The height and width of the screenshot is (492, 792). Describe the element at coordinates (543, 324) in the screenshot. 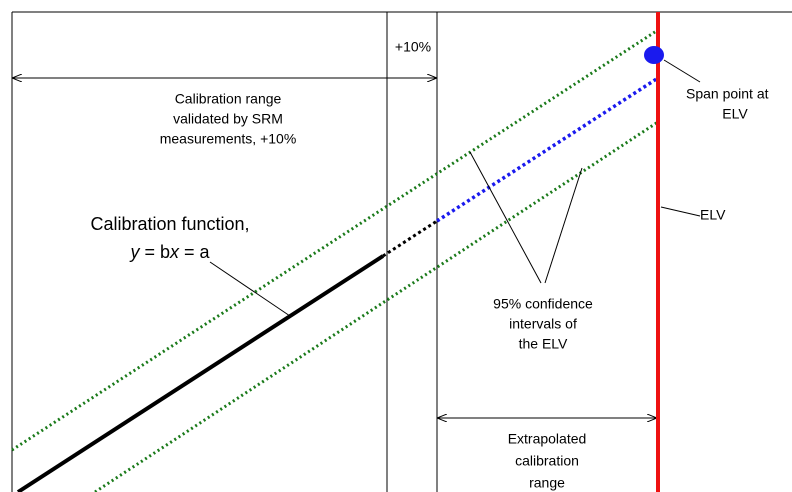

I see `confidence-label: intervals of` at that location.